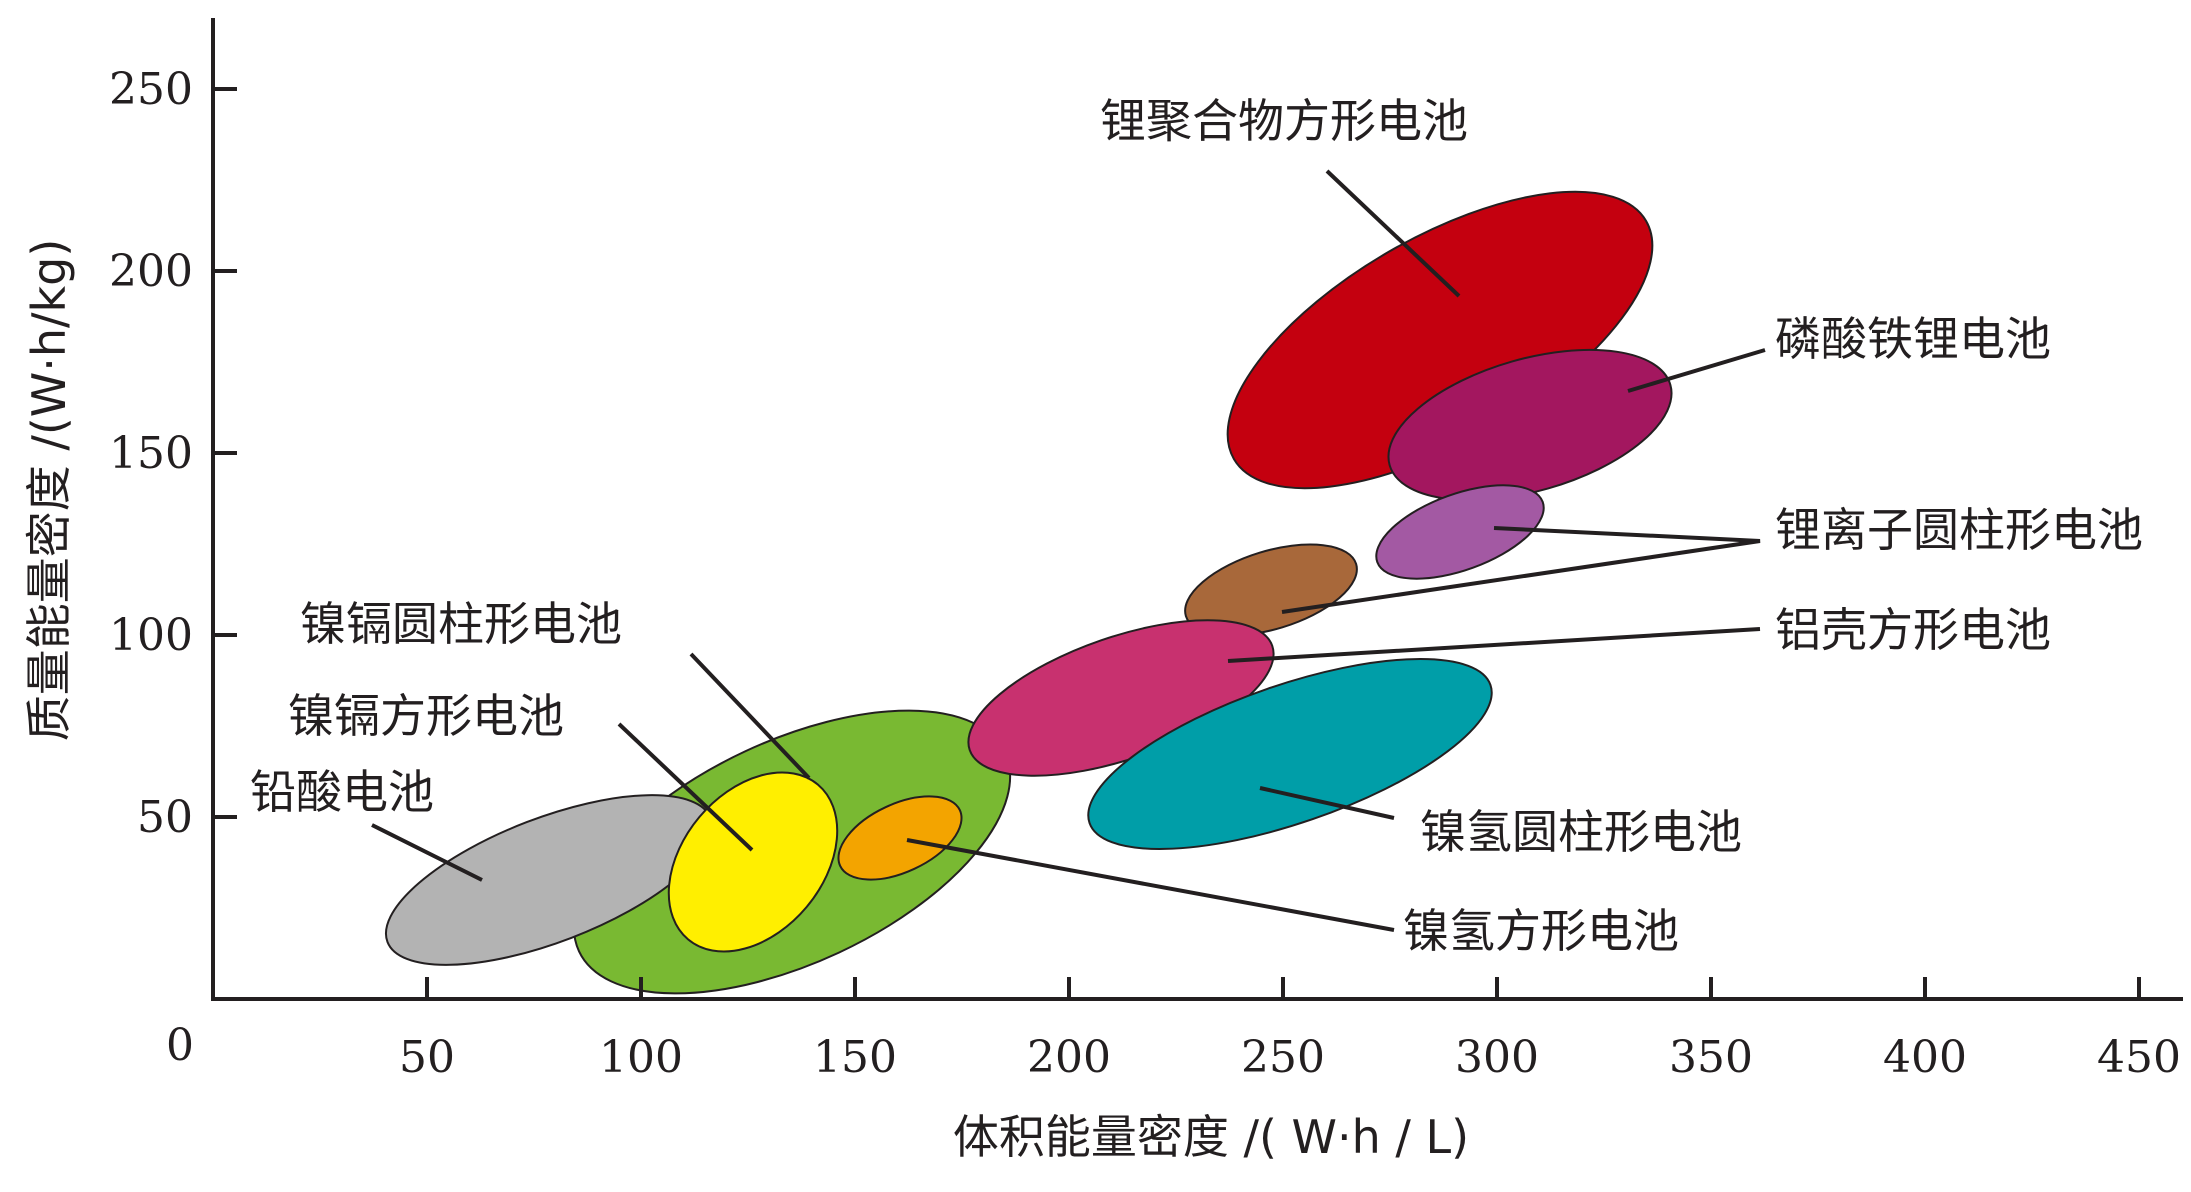 The image size is (2191, 1192). What do you see at coordinates (1327, 803) in the screenshot?
I see `leader-nimh-cylinder` at bounding box center [1327, 803].